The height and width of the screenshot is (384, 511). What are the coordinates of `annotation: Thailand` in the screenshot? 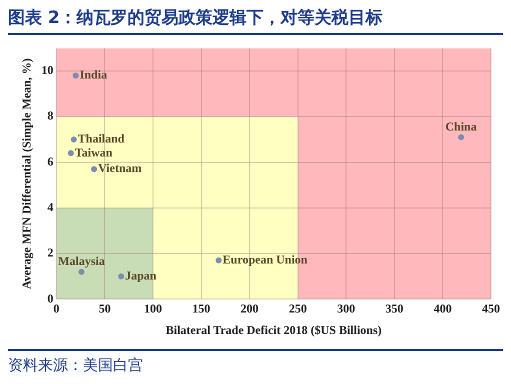 It's located at (101, 139).